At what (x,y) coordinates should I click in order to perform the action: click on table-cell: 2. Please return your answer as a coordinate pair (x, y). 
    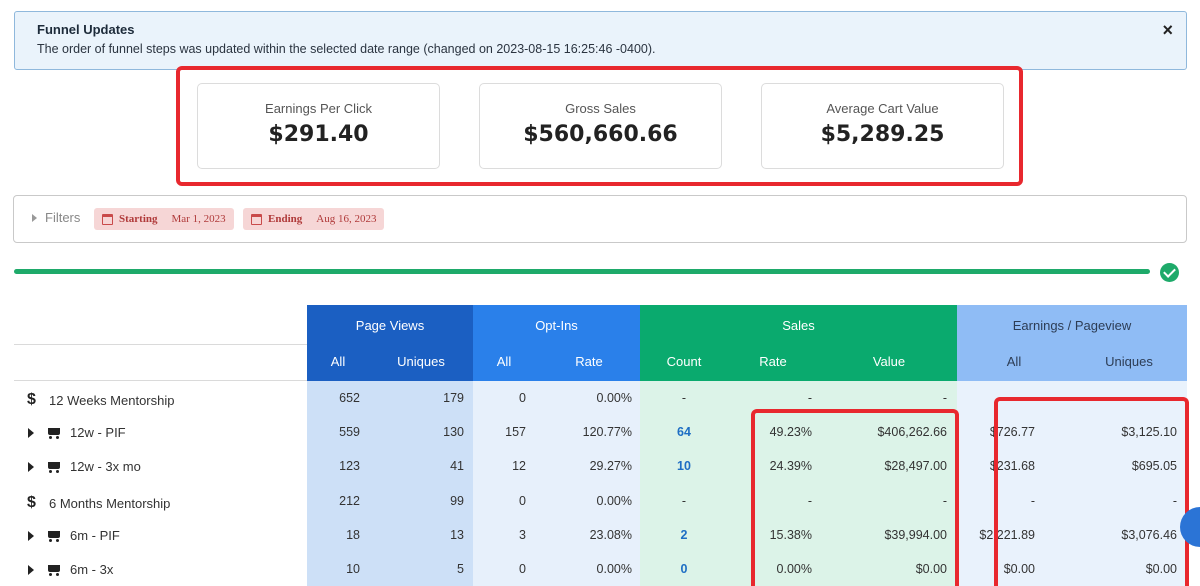
    Looking at the image, I should click on (684, 535).